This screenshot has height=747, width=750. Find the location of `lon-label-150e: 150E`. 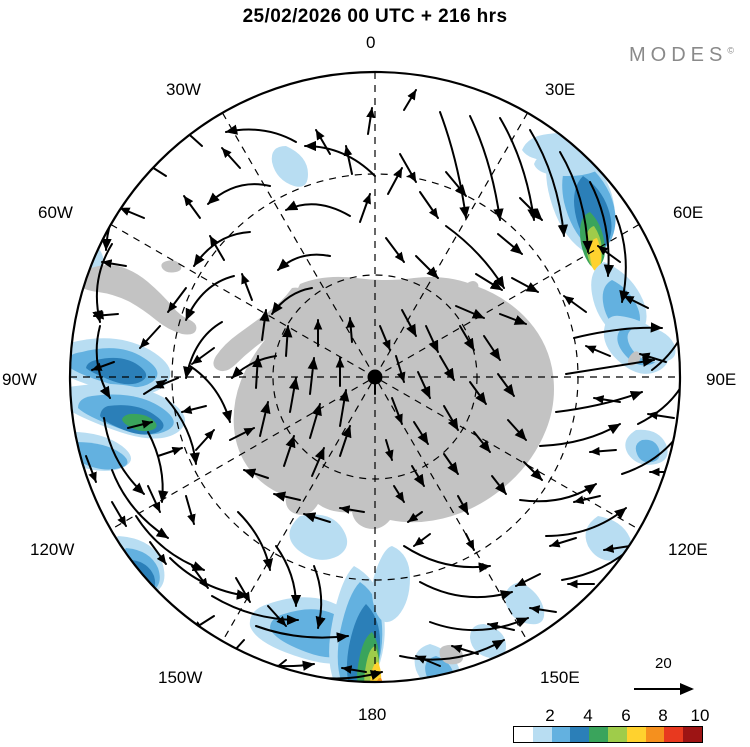

lon-label-150e: 150E is located at coordinates (560, 677).